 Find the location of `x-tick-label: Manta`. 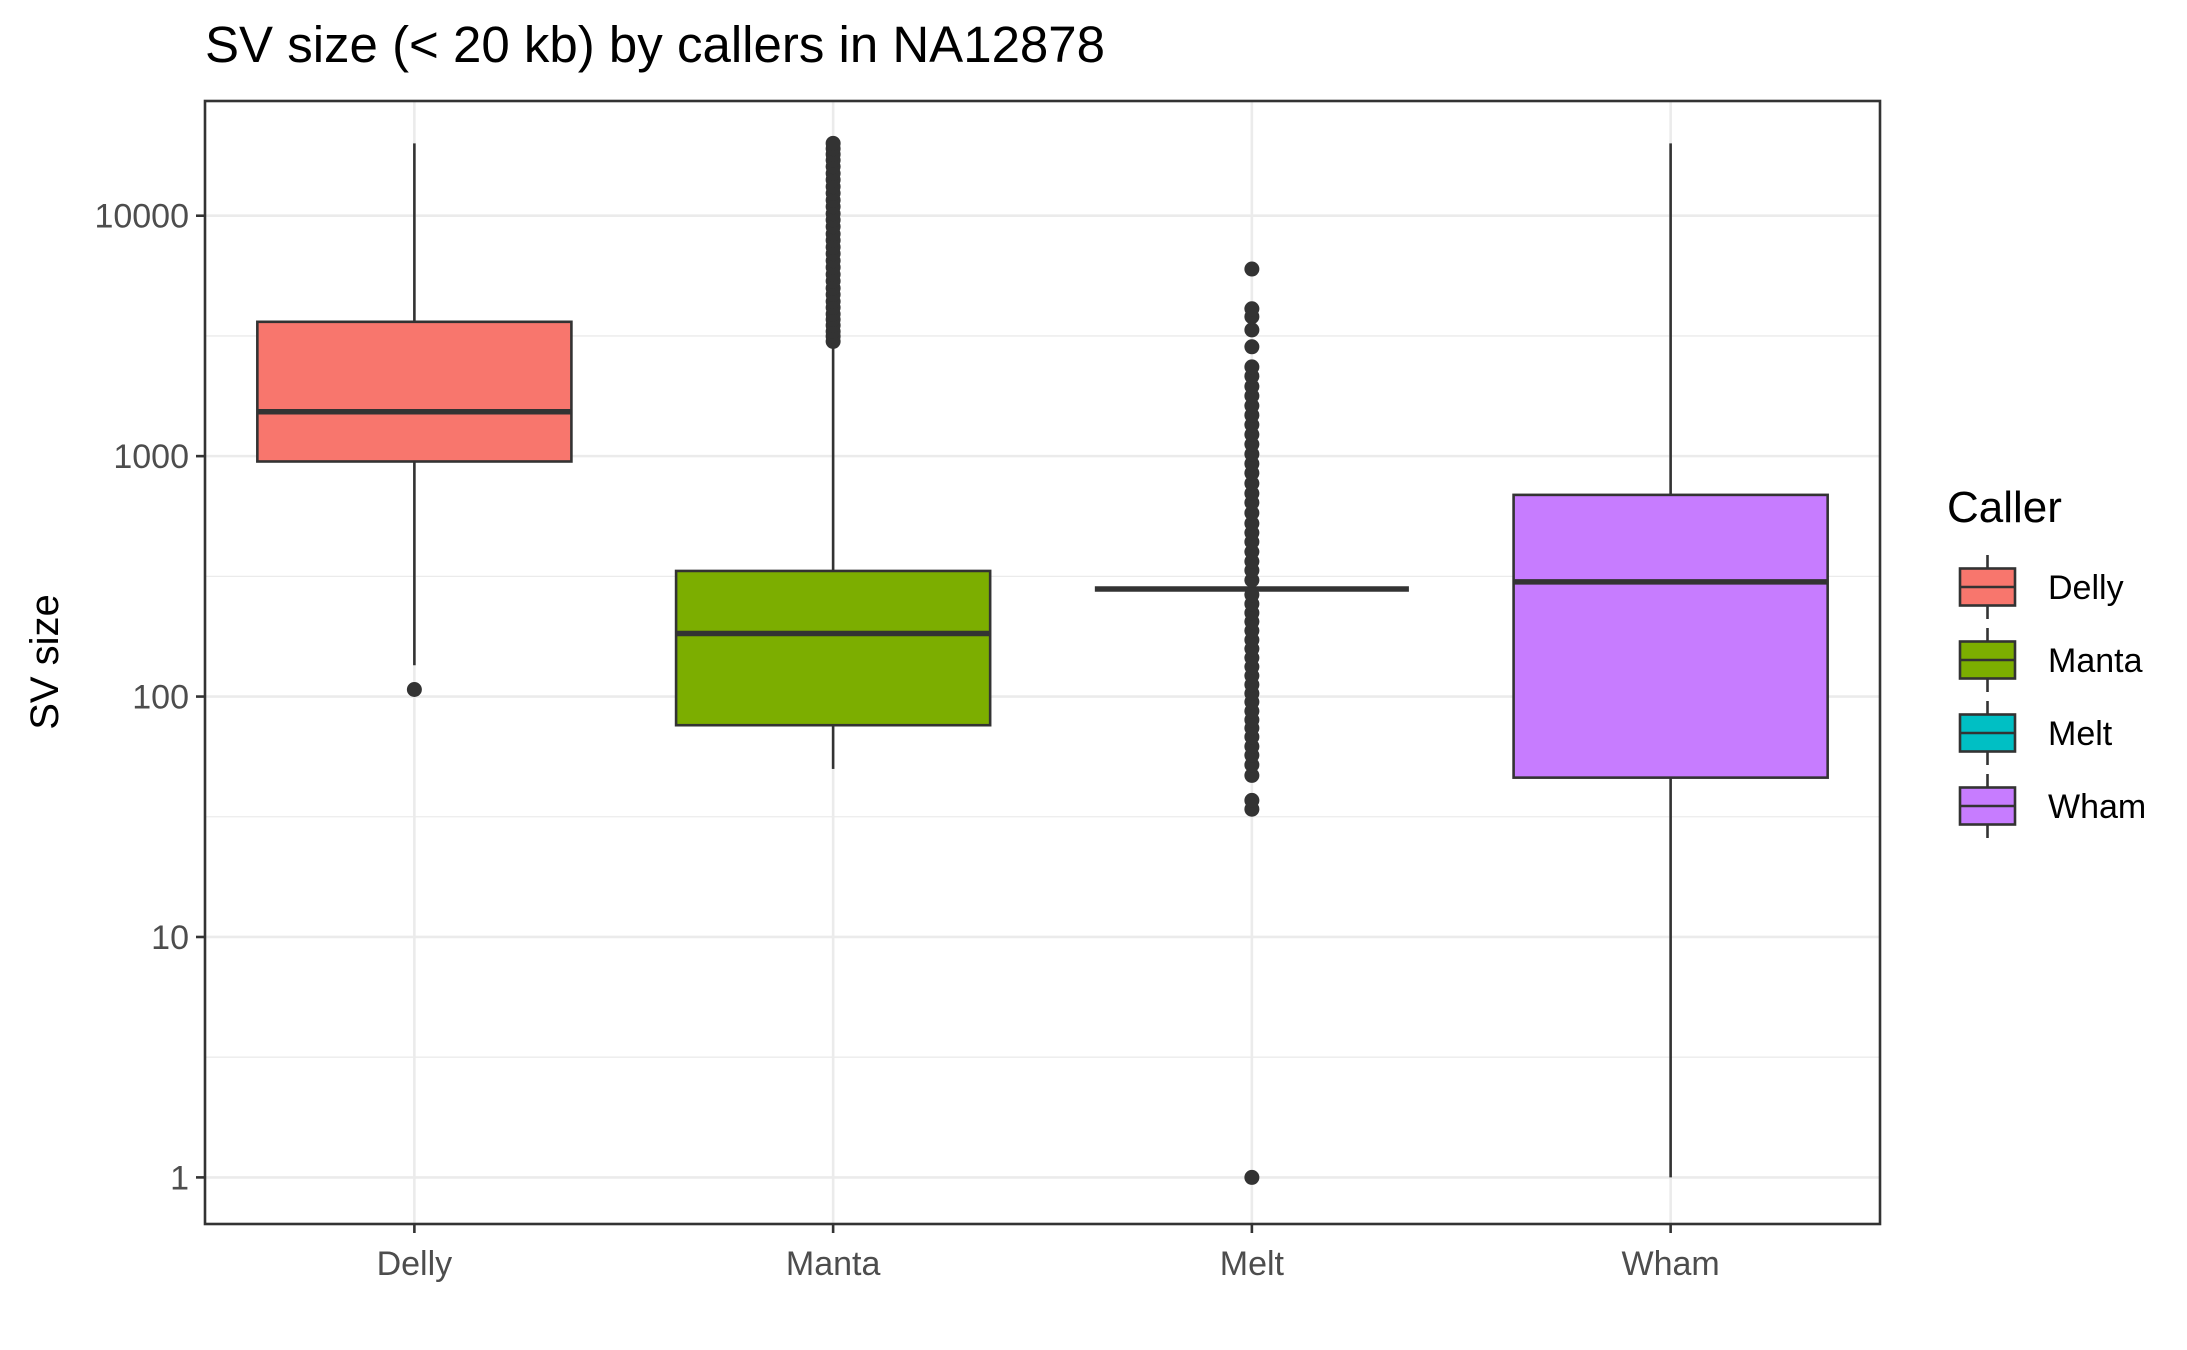

x-tick-label: Manta is located at coordinates (833, 1264).